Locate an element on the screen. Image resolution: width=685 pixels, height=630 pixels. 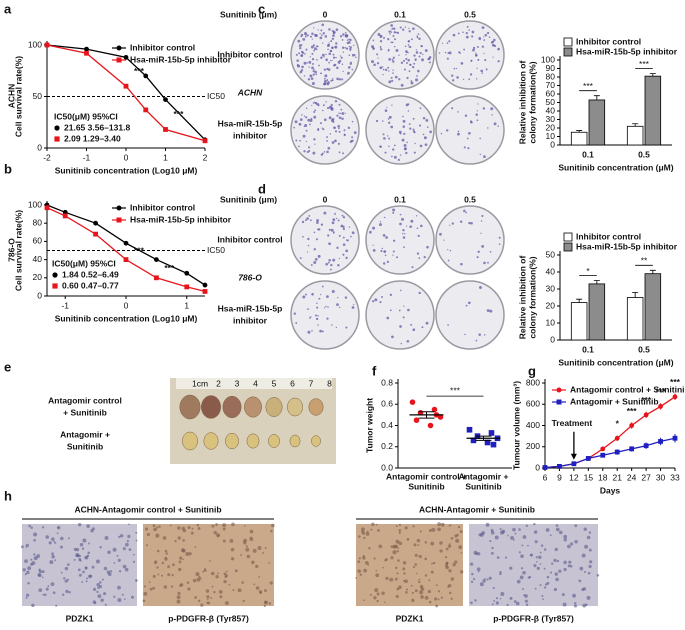
dose-label: 0 is located at coordinates (325, 14).